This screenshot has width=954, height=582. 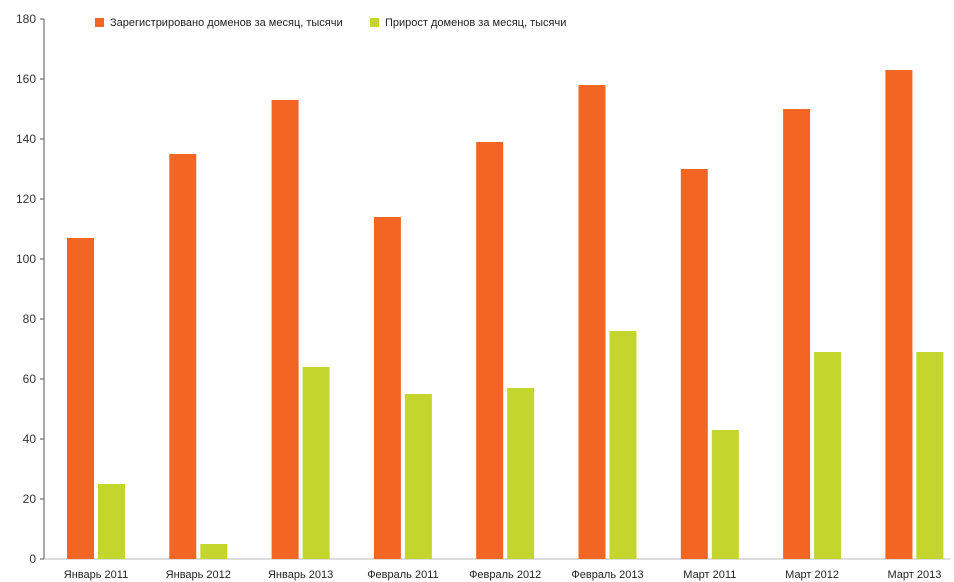 I want to click on y-tick-label: 100, so click(x=26, y=259).